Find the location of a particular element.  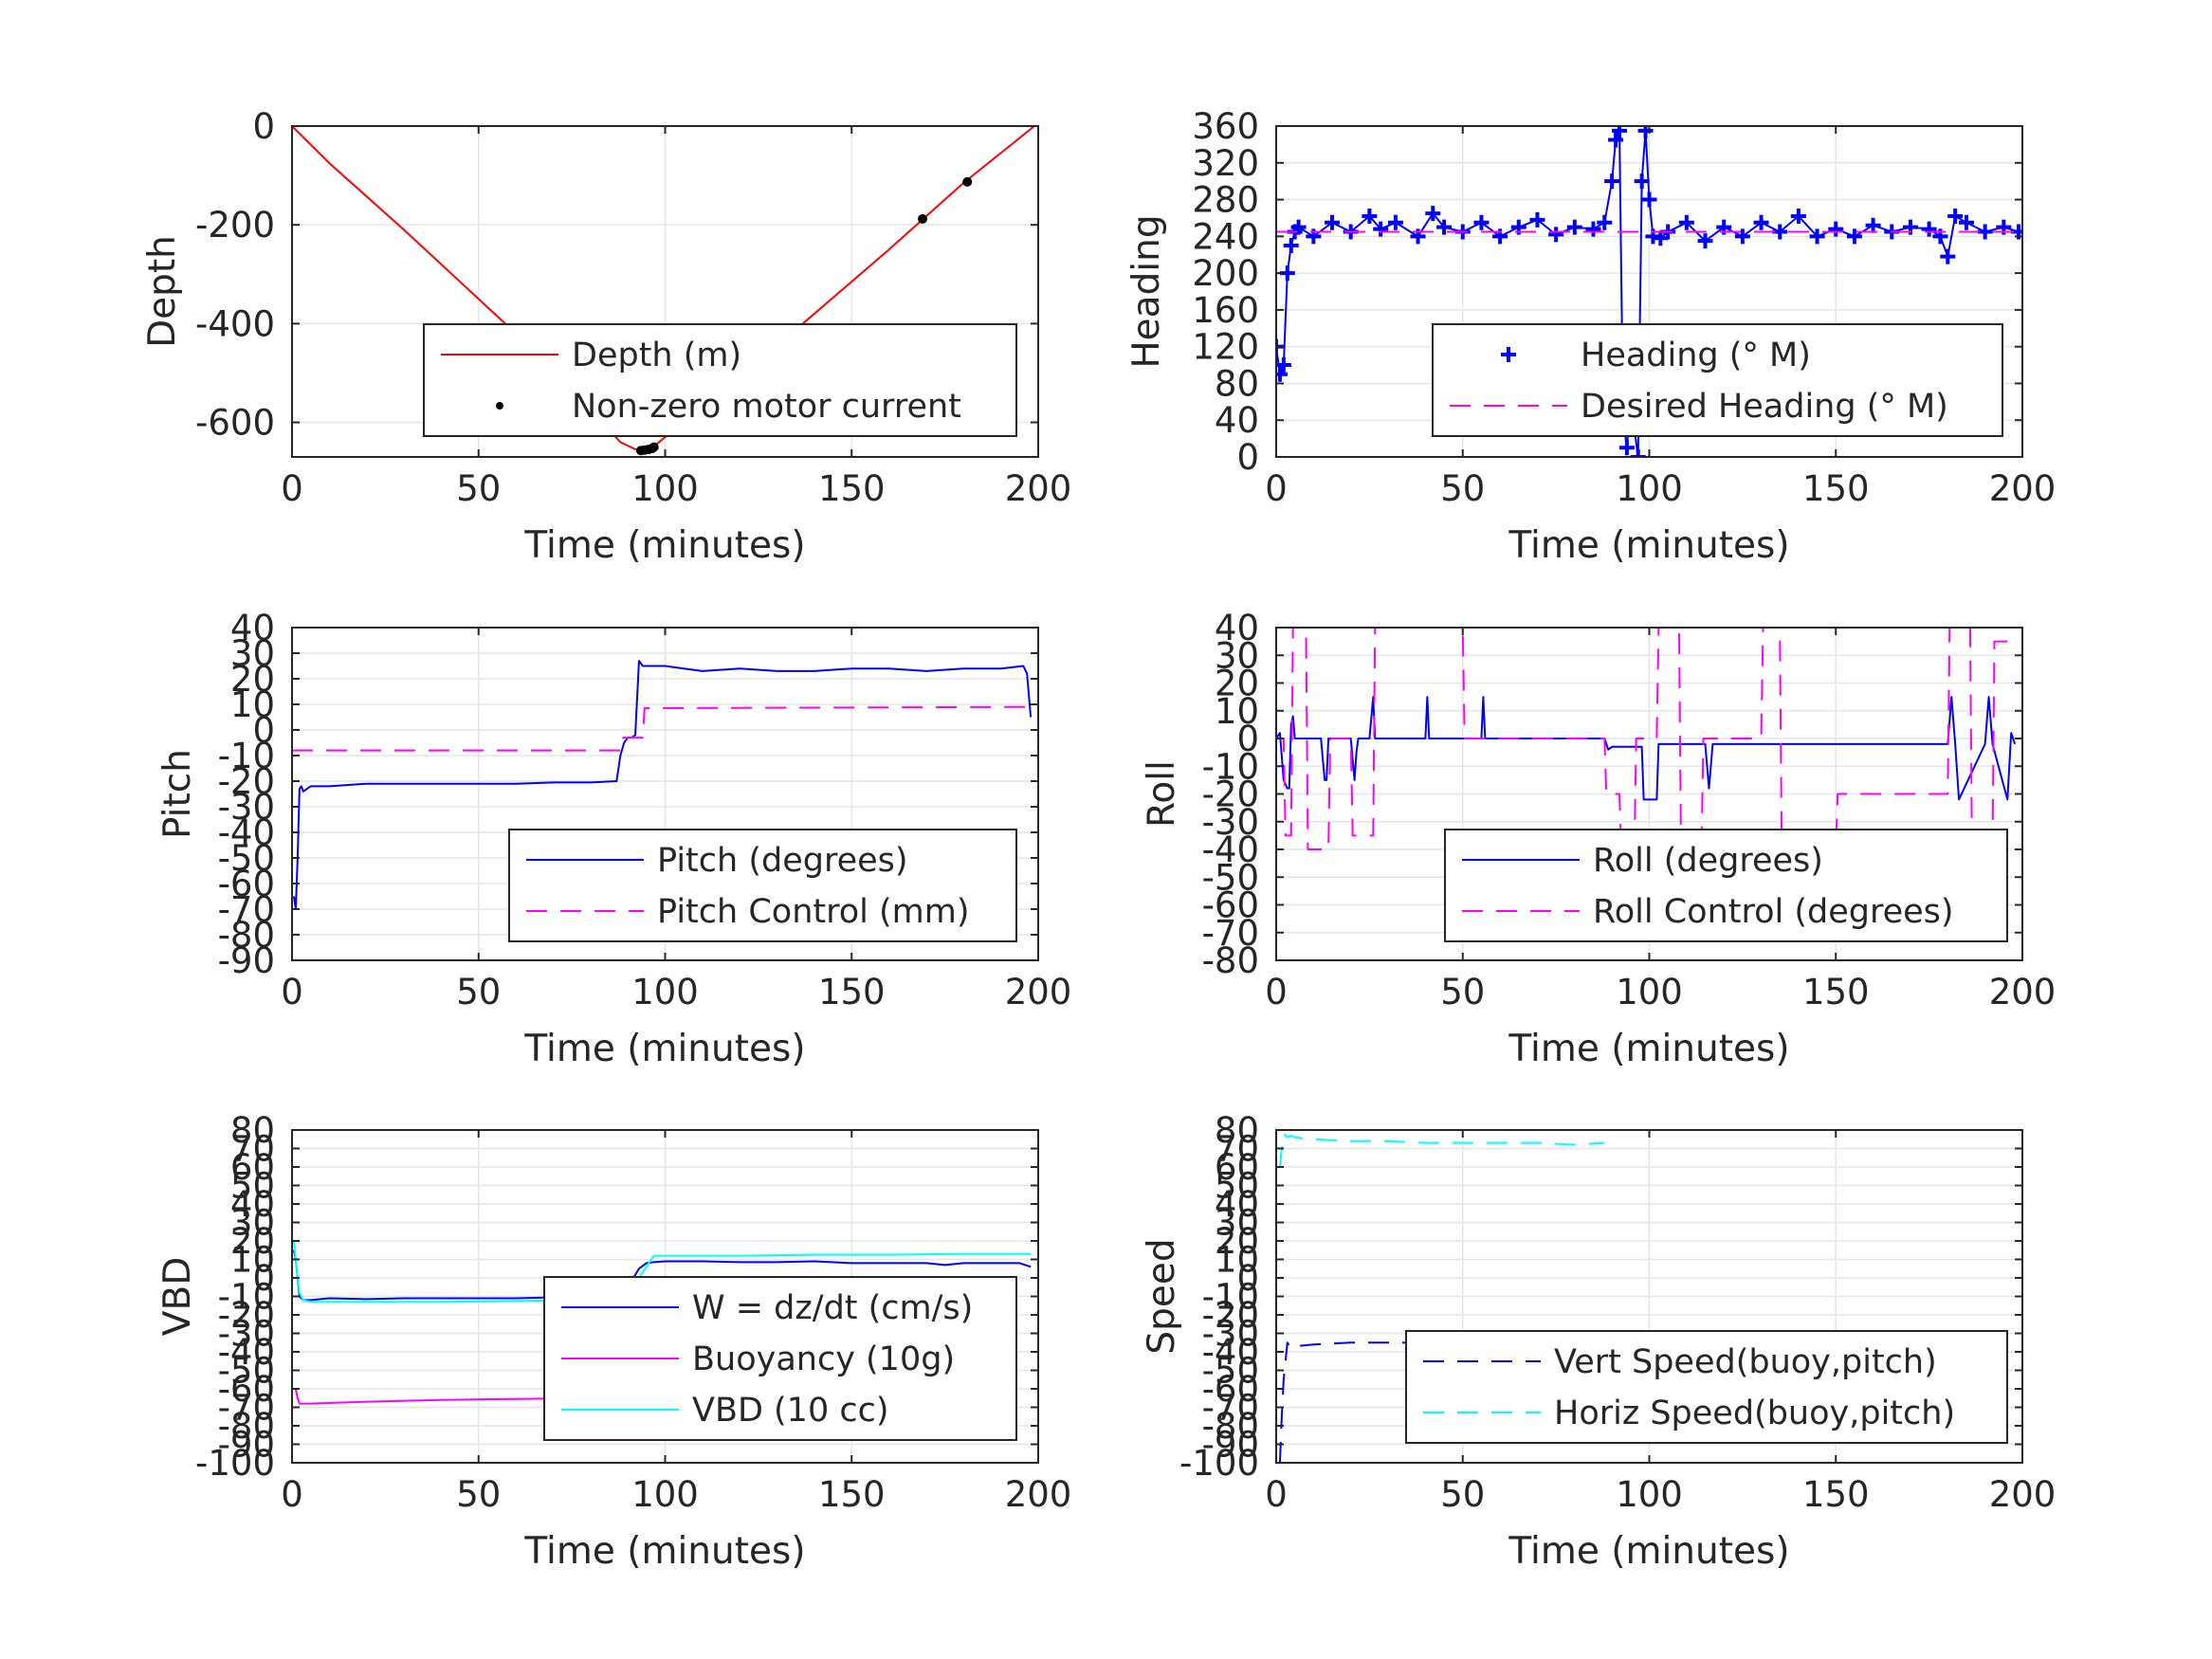

speed-ytick-label: -30 is located at coordinates (1230, 1334).